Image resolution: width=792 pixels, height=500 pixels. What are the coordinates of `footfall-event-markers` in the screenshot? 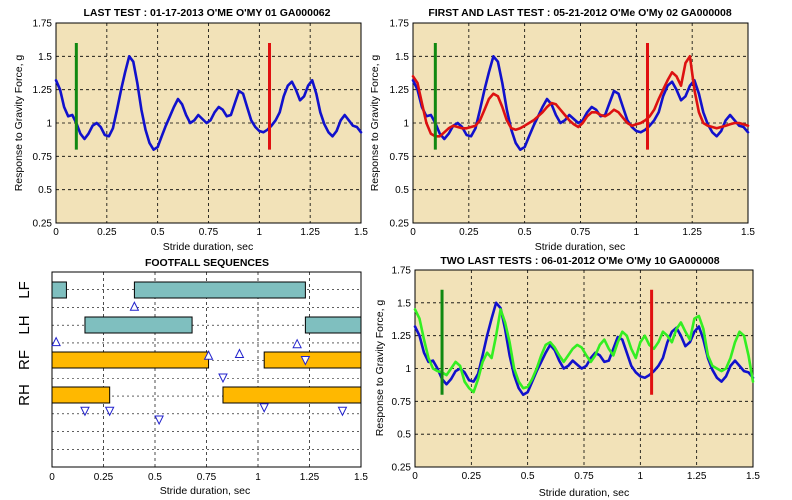 It's located at (199, 363).